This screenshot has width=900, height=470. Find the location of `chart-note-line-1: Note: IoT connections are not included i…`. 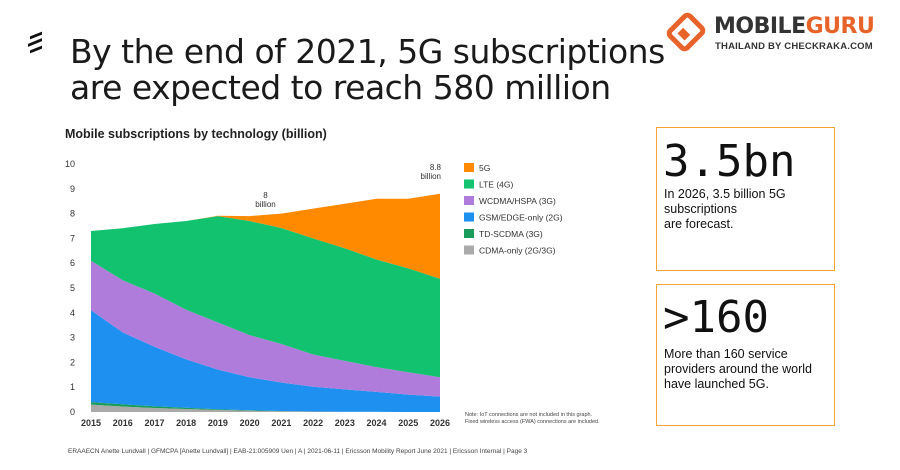

chart-note-line-1: Note: IoT connections are not included i… is located at coordinates (529, 415).